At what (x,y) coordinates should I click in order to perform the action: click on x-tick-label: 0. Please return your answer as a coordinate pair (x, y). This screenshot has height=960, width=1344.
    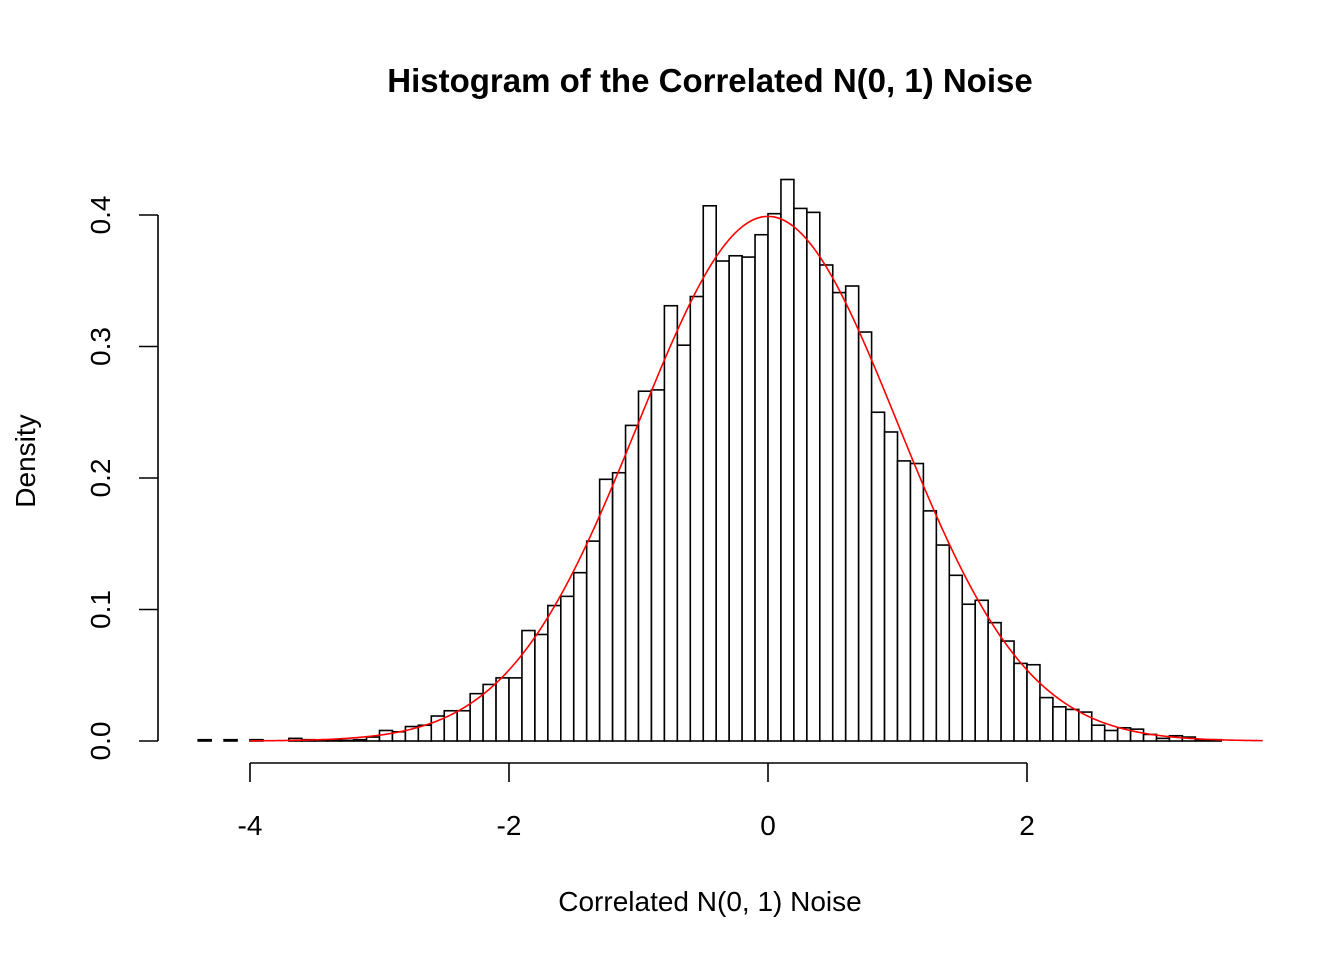
    Looking at the image, I should click on (768, 825).